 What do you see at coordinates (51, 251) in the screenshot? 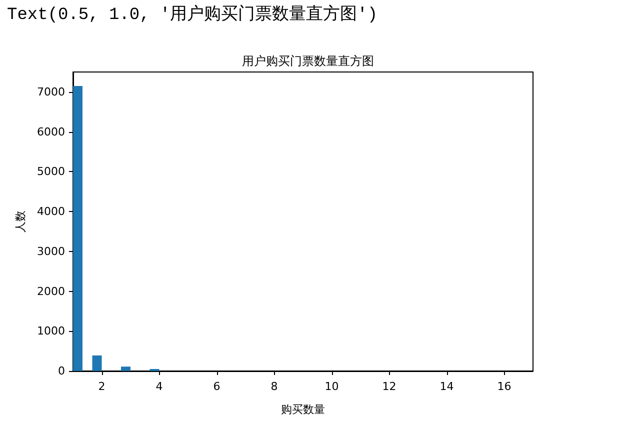
I see `y-tick-label: 3000` at bounding box center [51, 251].